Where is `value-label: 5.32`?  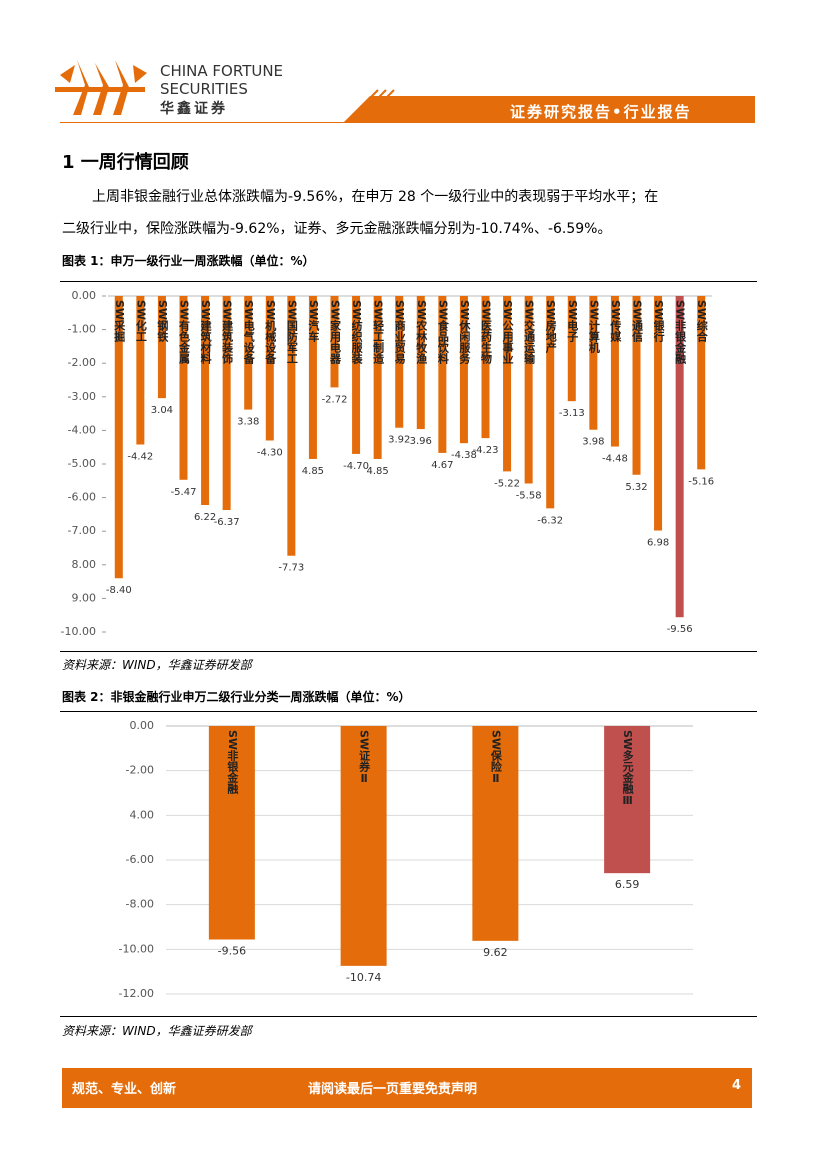
value-label: 5.32 is located at coordinates (636, 487).